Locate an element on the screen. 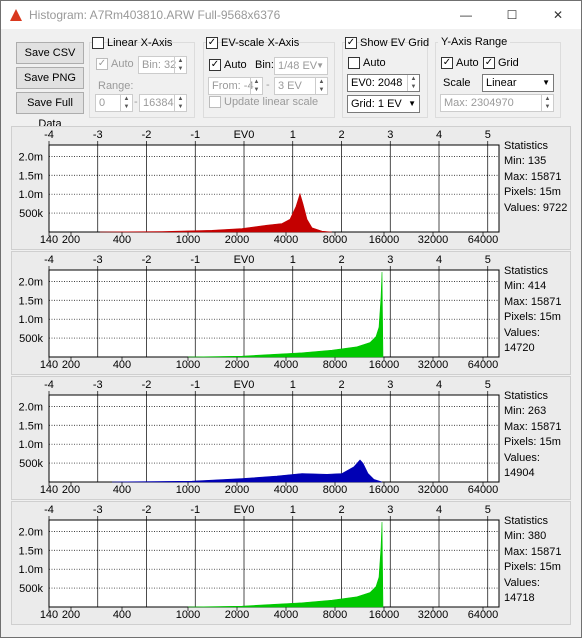 The image size is (582, 638). ev-bin-select: 1/48 EV ▼ is located at coordinates (301, 66).